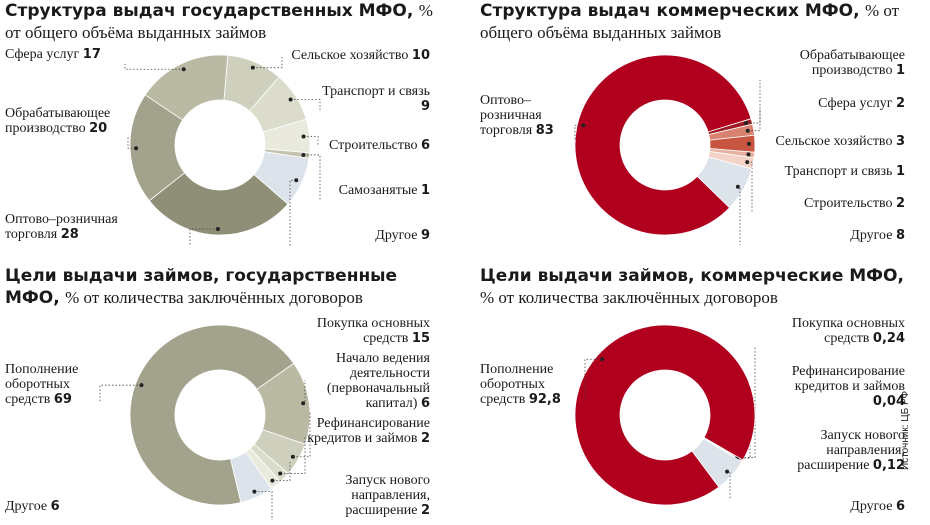  What do you see at coordinates (420, 338) in the screenshot?
I see `value-label: 15` at bounding box center [420, 338].